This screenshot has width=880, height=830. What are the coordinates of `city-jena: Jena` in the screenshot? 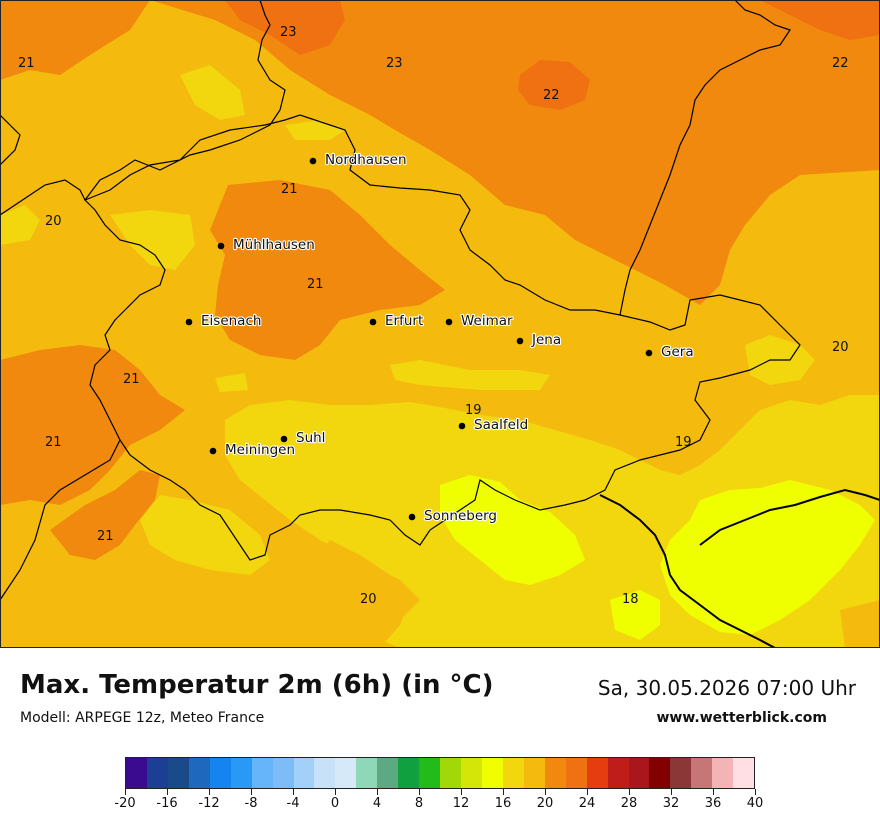 It's located at (539, 340).